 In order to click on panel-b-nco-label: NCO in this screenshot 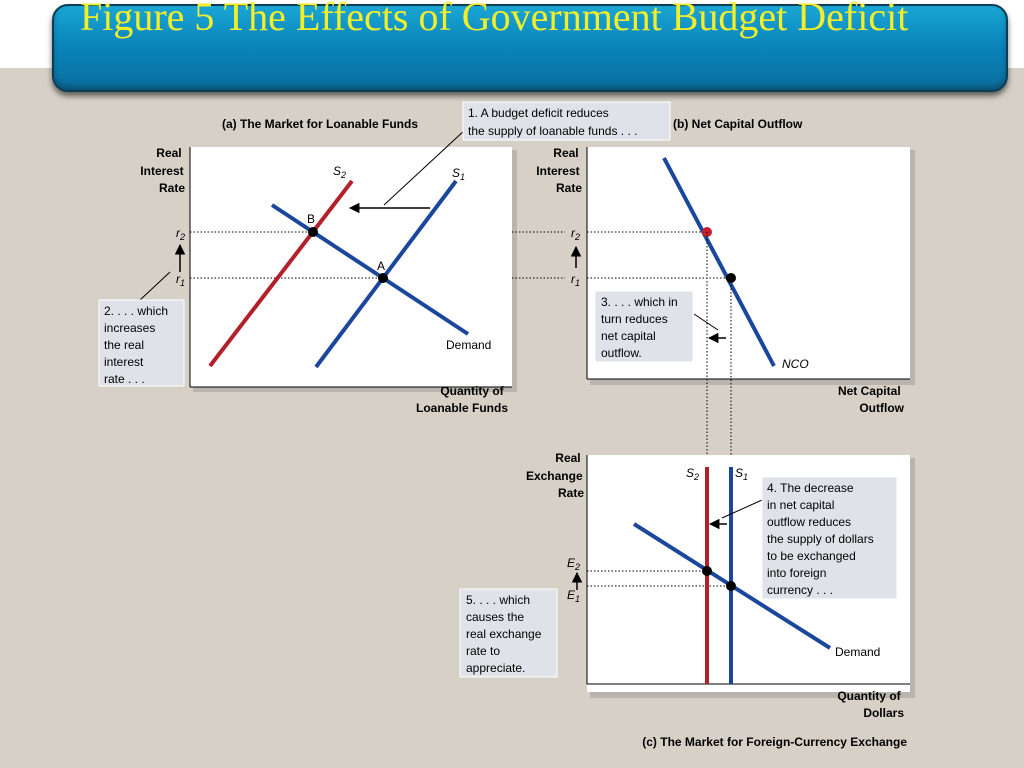, I will do `click(795, 364)`.